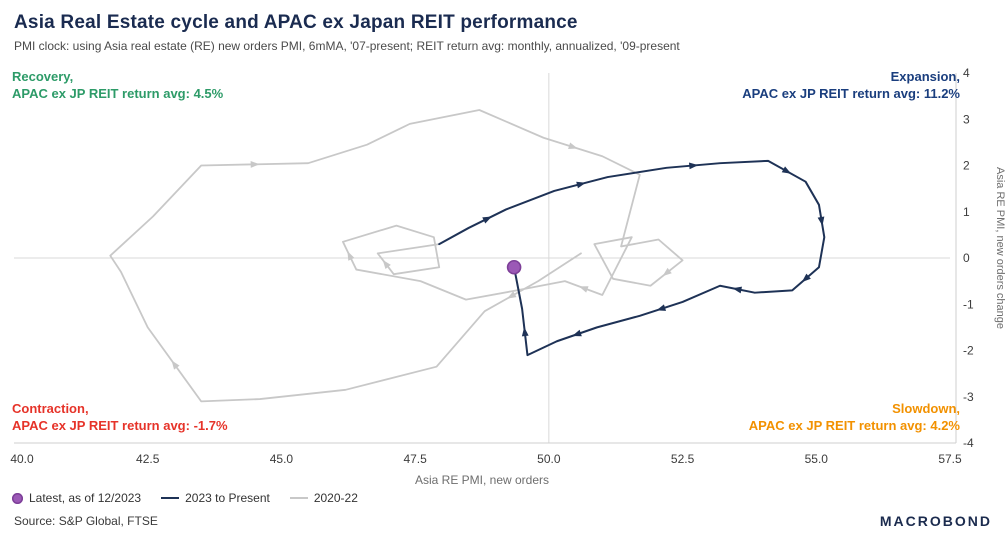 The image size is (1008, 542). Describe the element at coordinates (120, 425) in the screenshot. I see `contraction-return-avg: APAC ex JP REIT return avg: -1.7%` at that location.